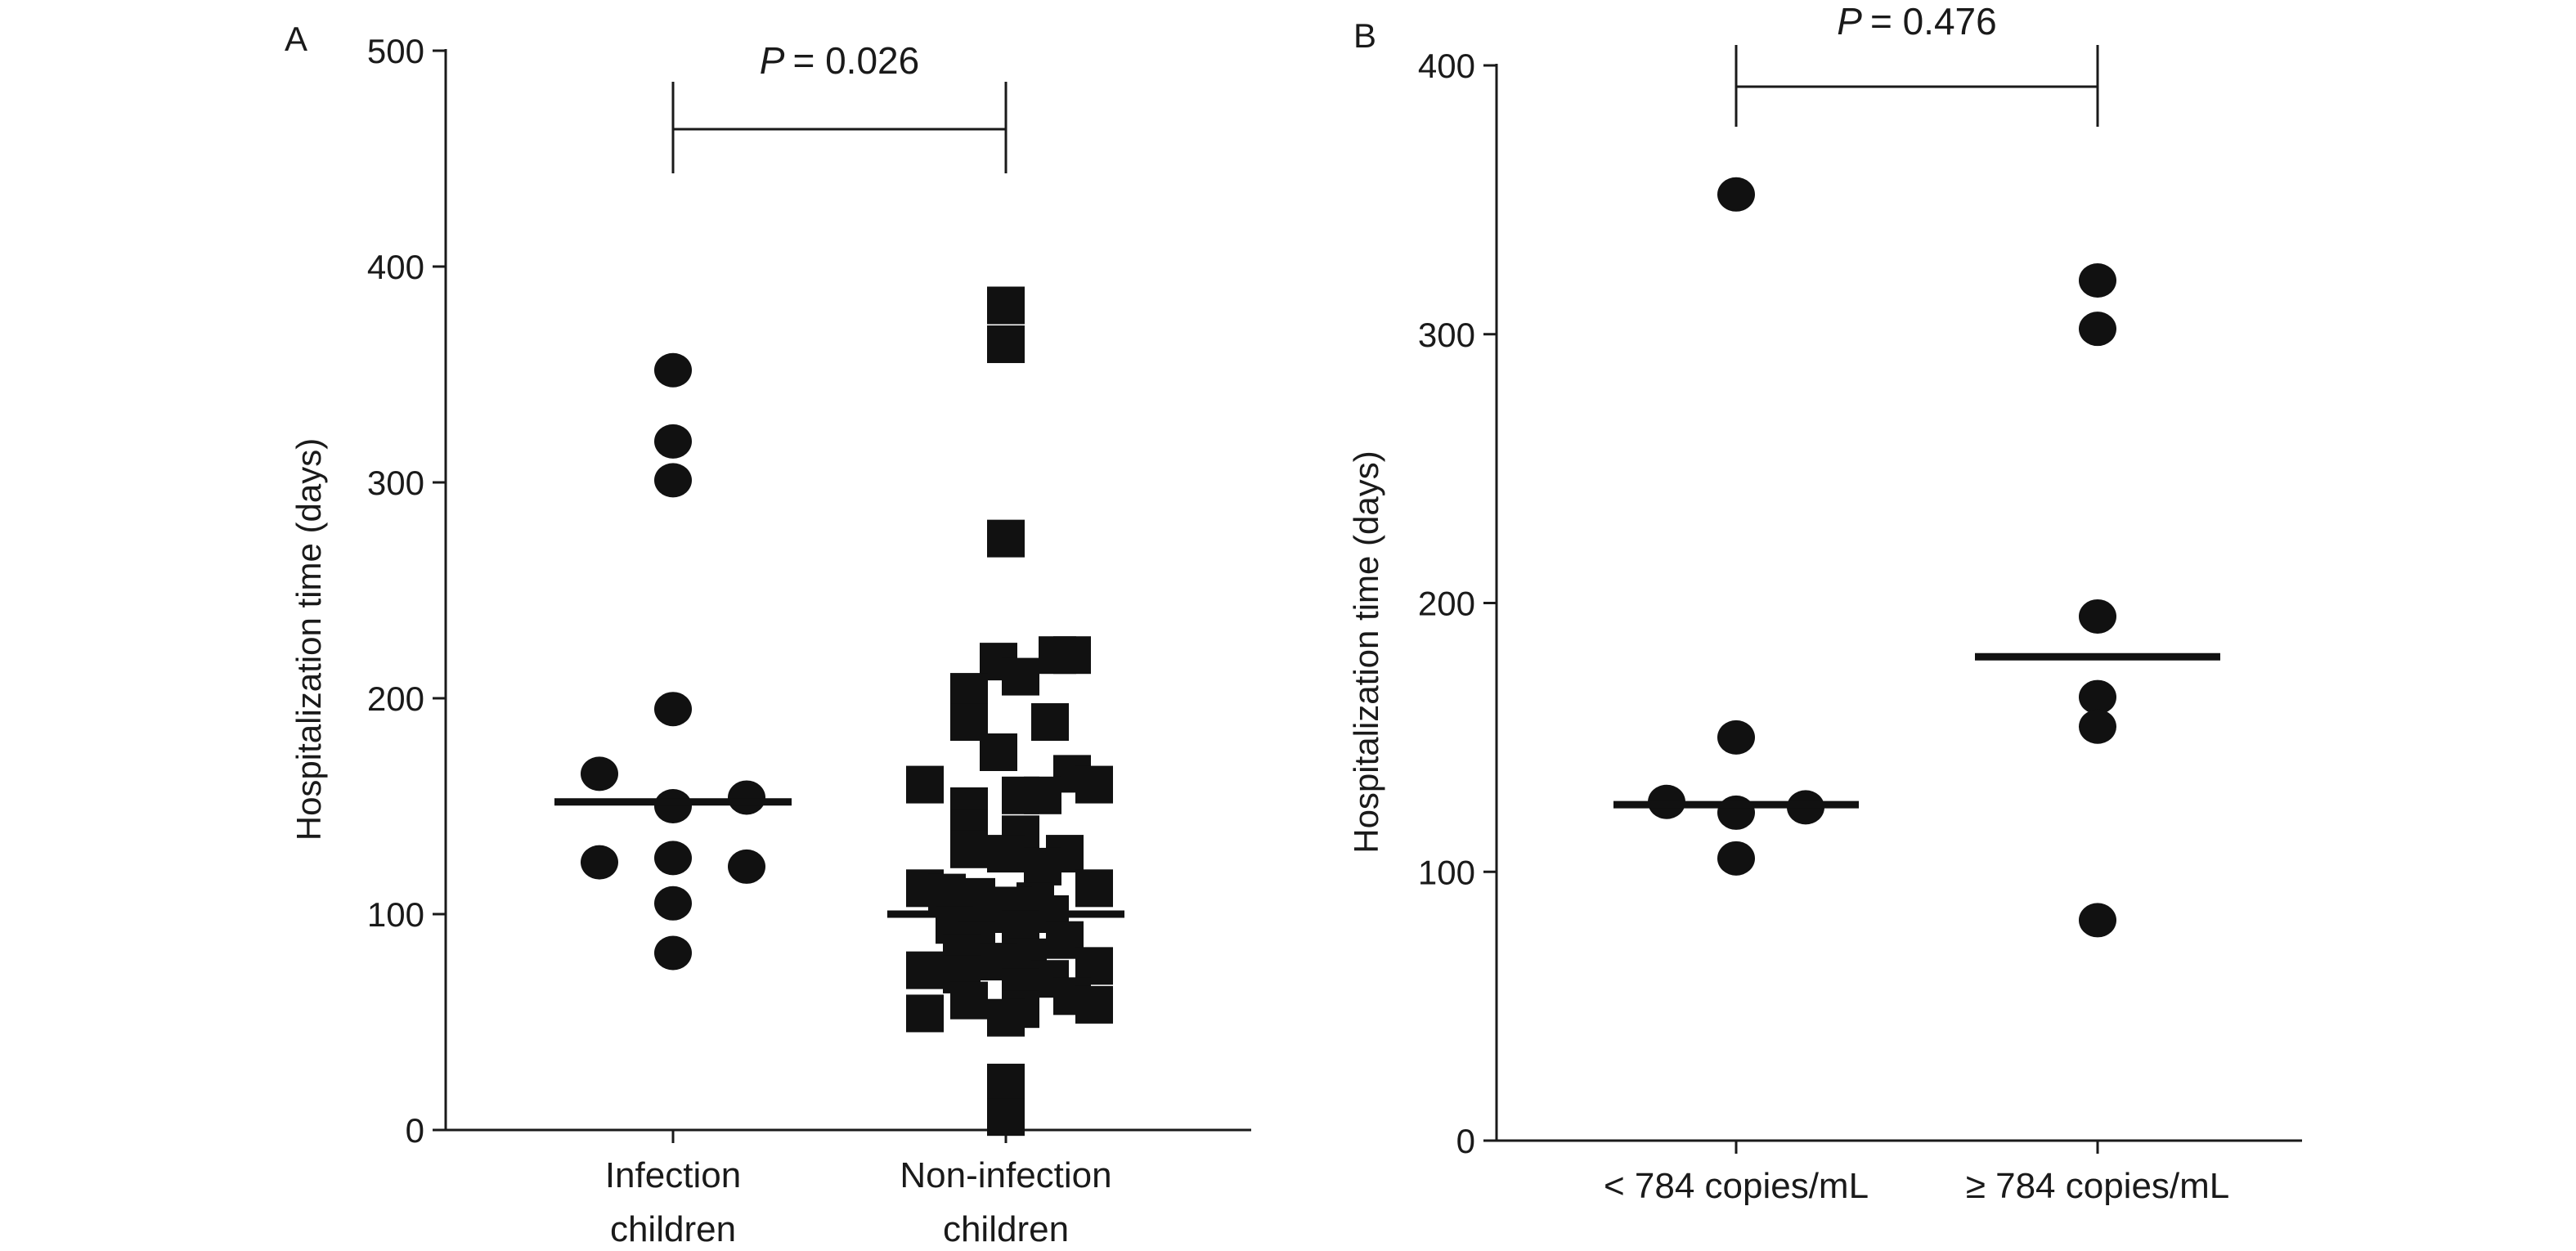 Image resolution: width=2576 pixels, height=1251 pixels. I want to click on panel-label: B, so click(1365, 35).